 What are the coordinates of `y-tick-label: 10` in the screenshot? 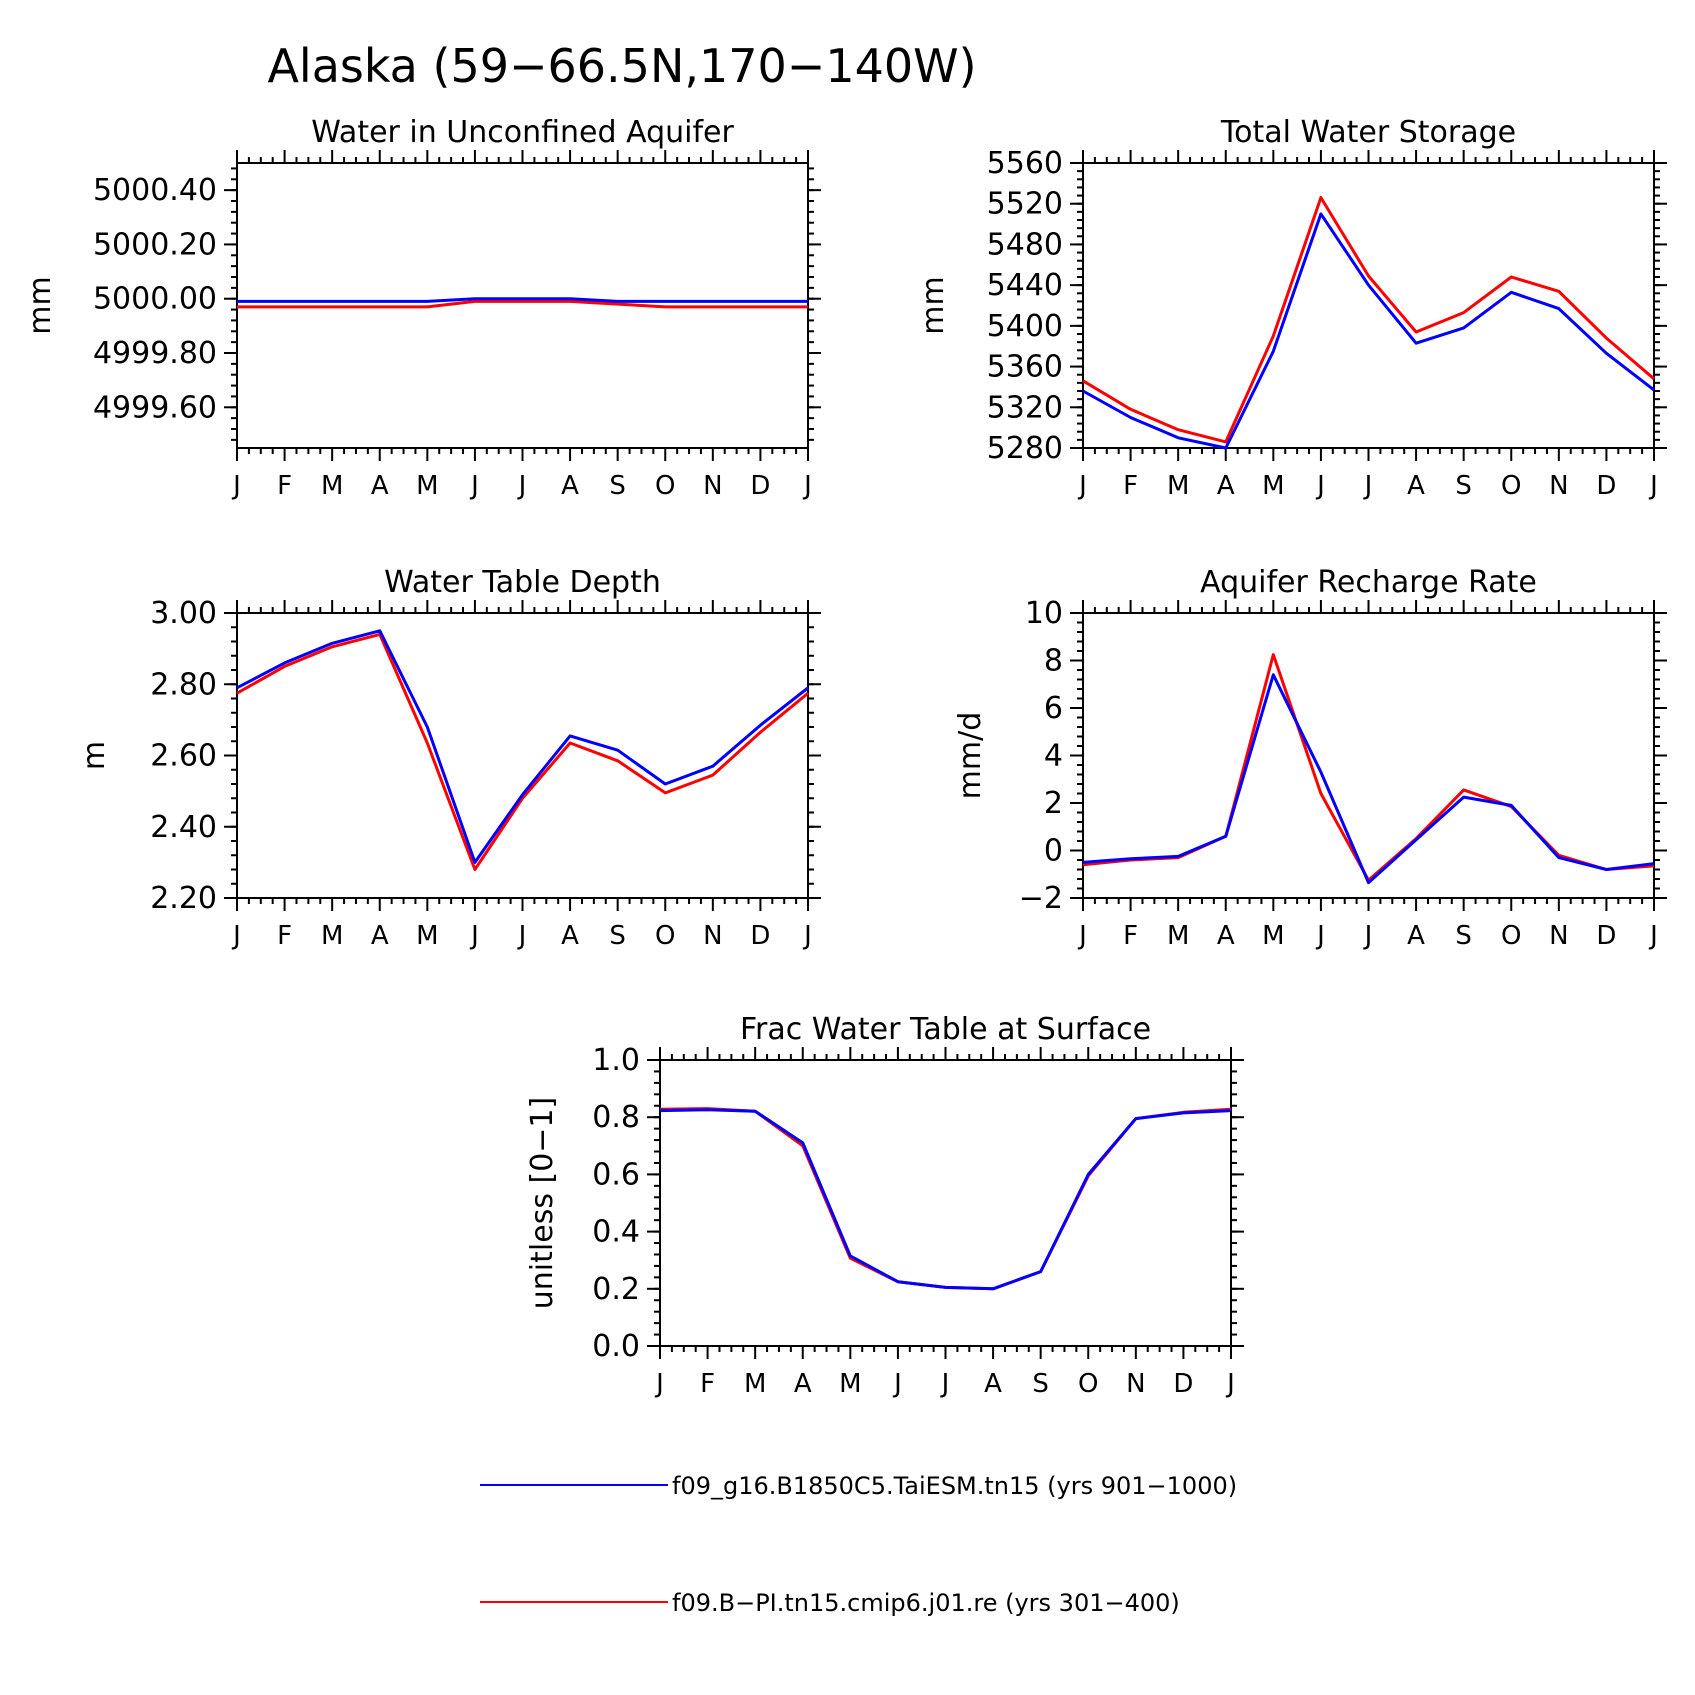 It's located at (1044, 613).